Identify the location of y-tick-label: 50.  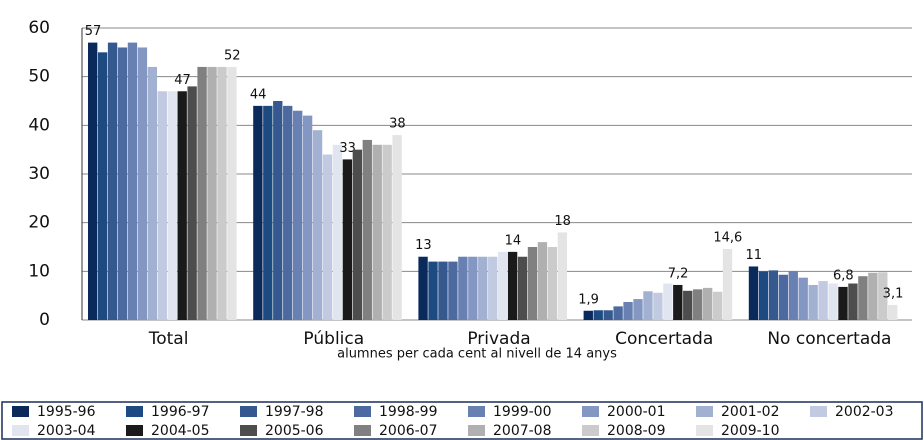
(39, 77).